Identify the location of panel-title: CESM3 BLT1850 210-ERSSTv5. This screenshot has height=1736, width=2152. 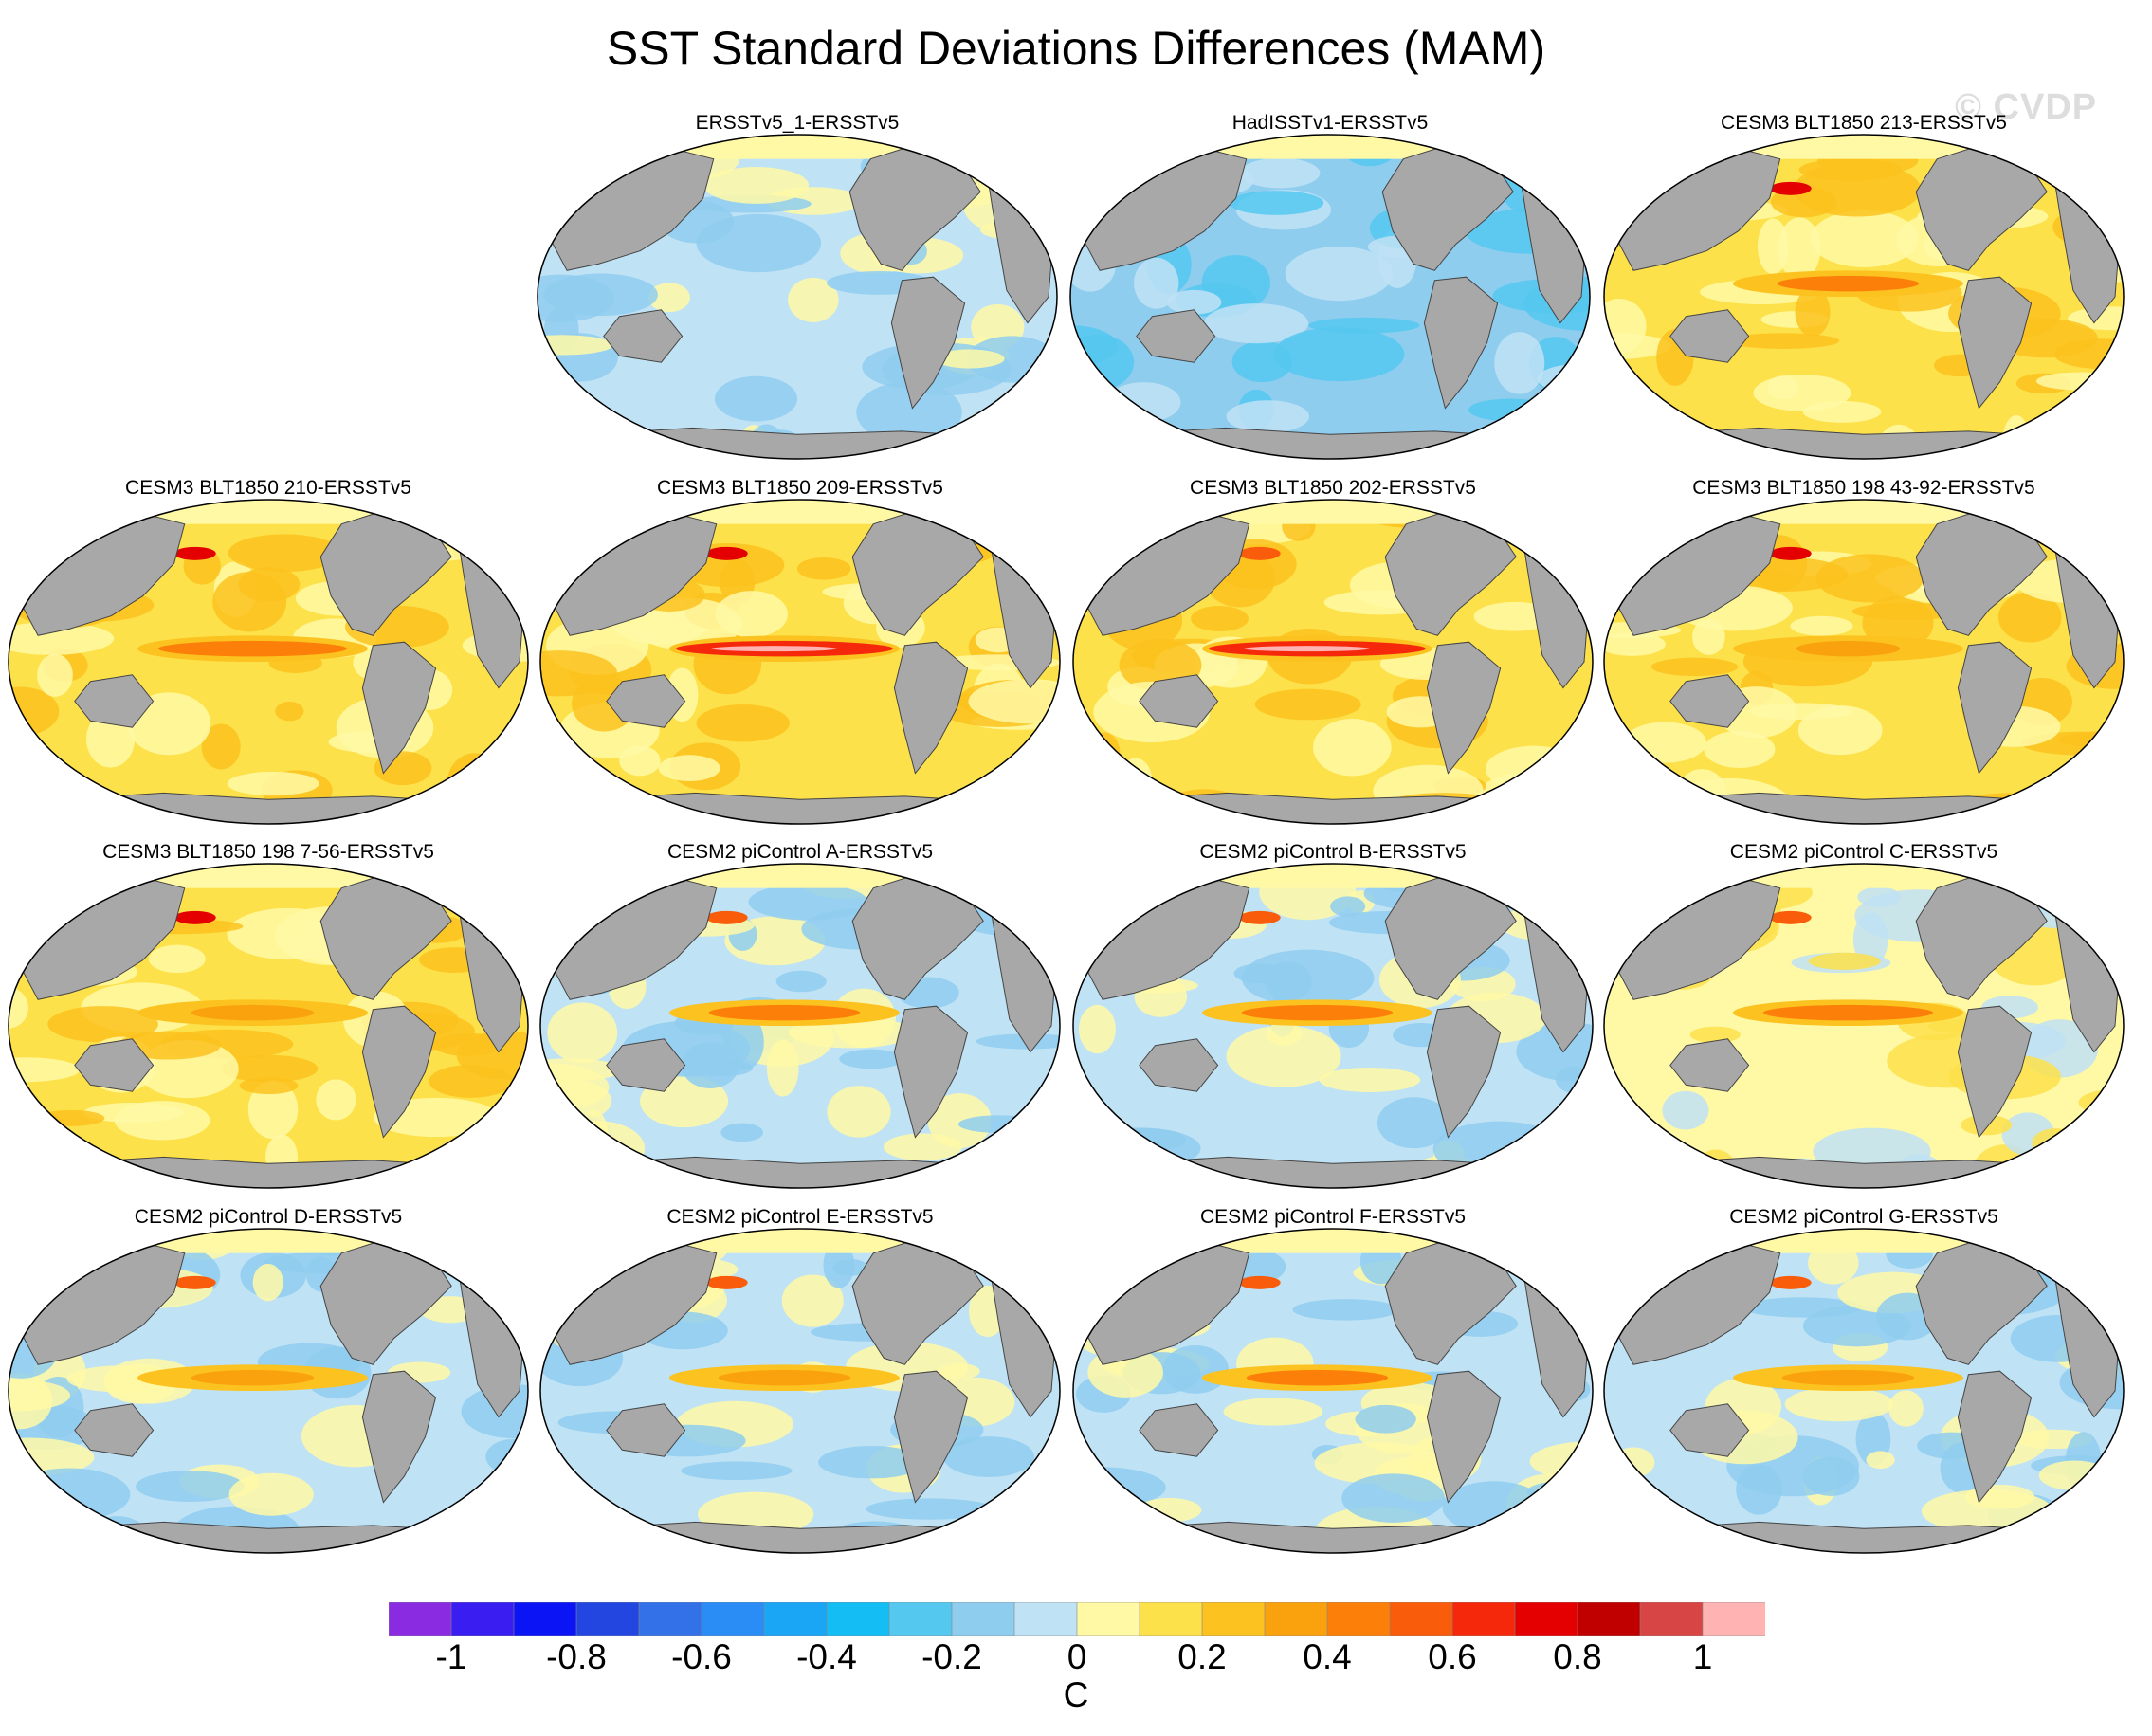
(268, 488).